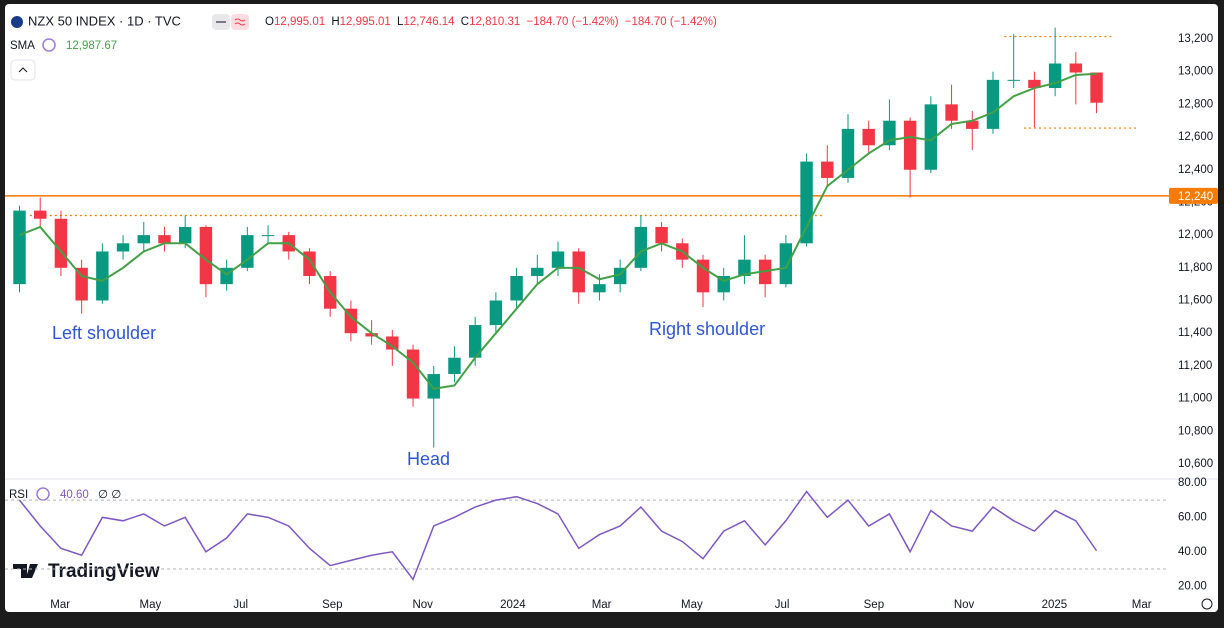  Describe the element at coordinates (1195, 464) in the screenshot. I see `y-tick-label: 10,600` at that location.